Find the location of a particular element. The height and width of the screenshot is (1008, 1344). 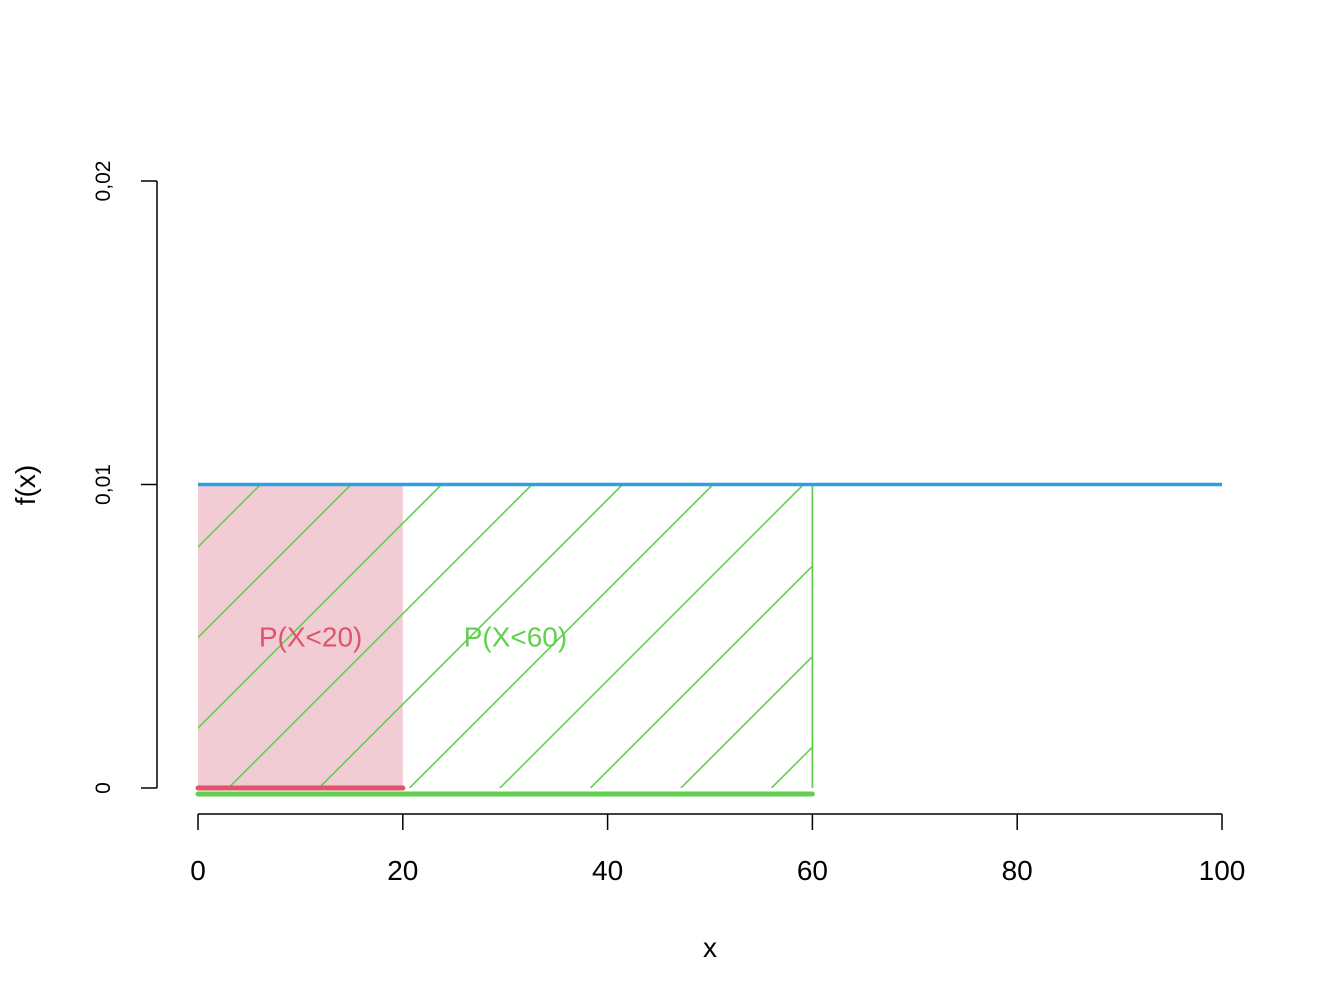

y-tick-label: 0 is located at coordinates (103, 788).